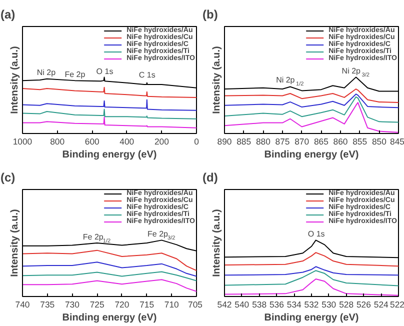  Describe the element at coordinates (8, 15) in the screenshot. I see `chart-title: (a)` at that location.